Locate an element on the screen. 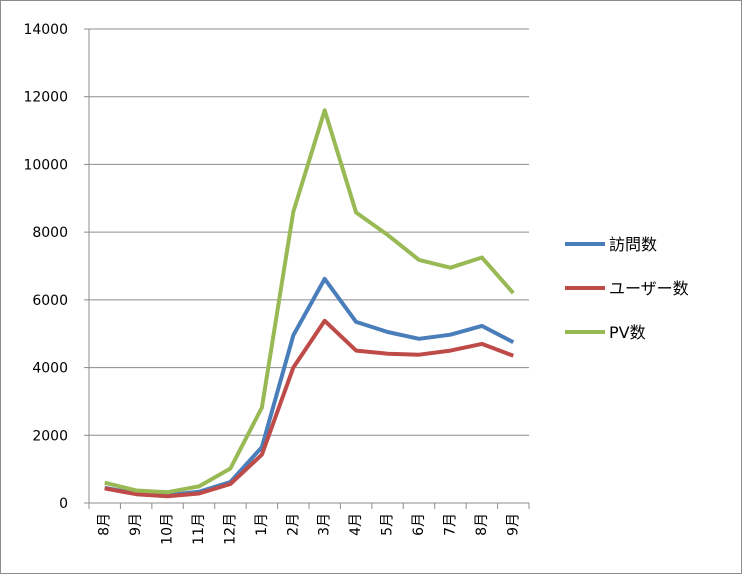  x-tick-label: 6月 is located at coordinates (419, 524).